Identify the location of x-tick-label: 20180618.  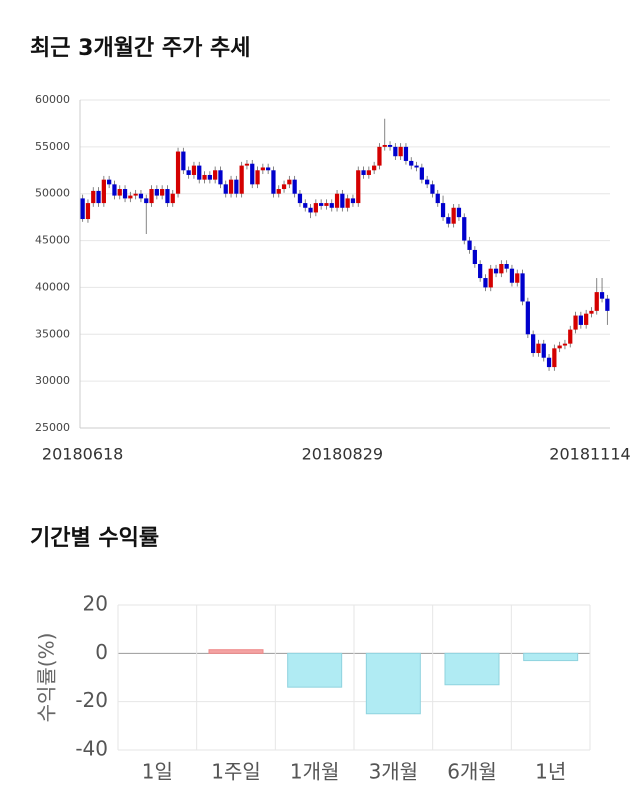
(82, 454).